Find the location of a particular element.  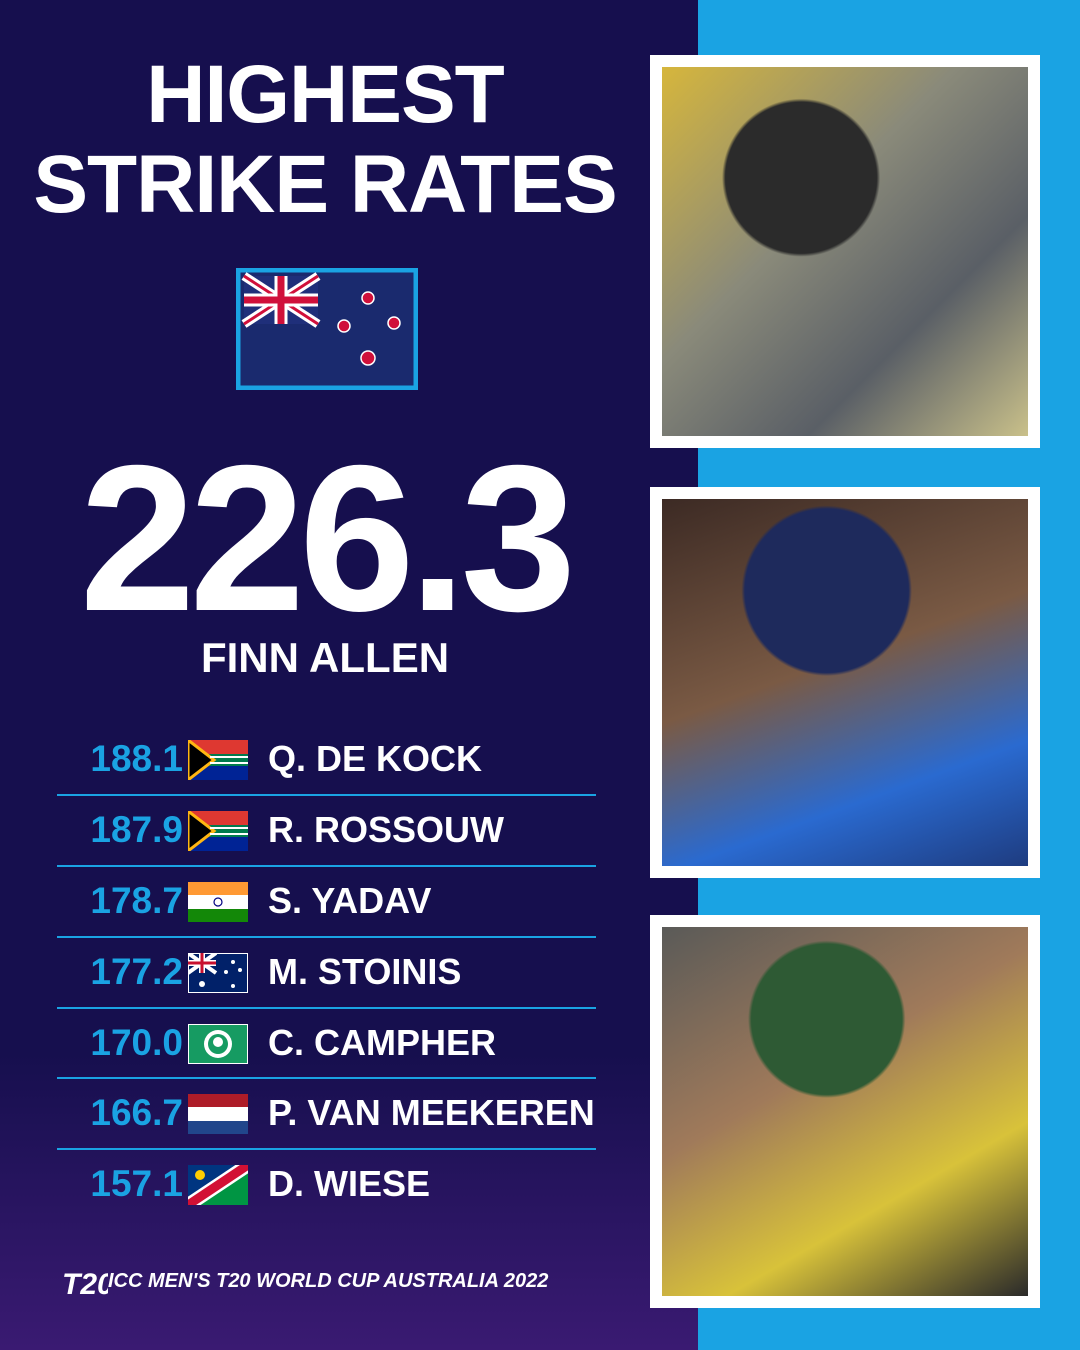

footer: ICC MEN'S T20 WORLD CUP AUSTRALIA 2022 is located at coordinates (328, 1281).